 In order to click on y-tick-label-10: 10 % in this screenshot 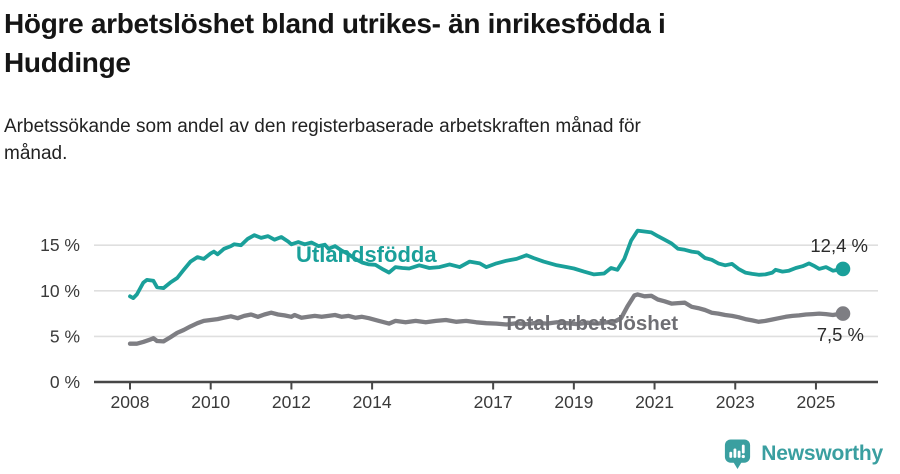, I will do `click(60, 291)`.